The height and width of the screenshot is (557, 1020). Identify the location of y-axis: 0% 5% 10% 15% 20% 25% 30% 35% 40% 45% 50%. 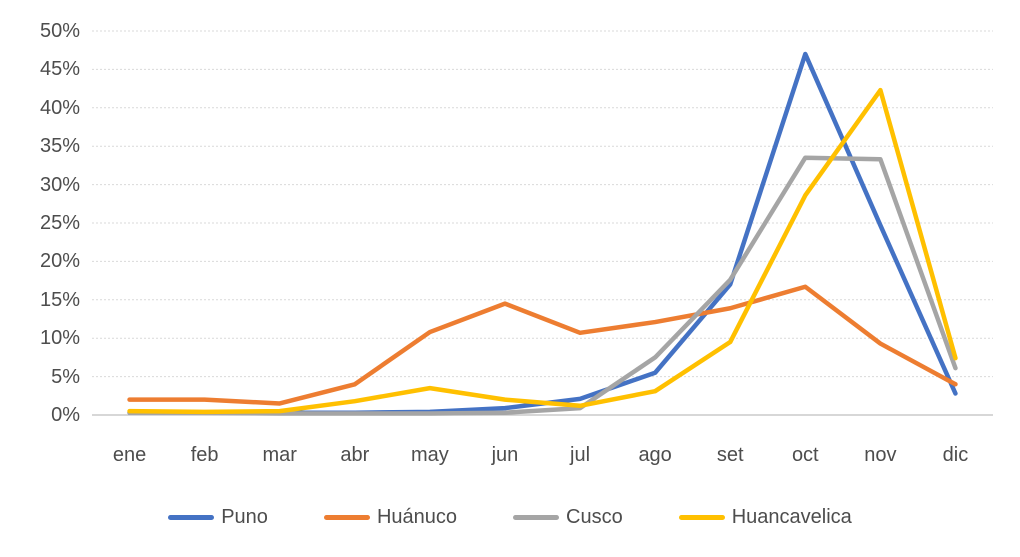
(40, 220).